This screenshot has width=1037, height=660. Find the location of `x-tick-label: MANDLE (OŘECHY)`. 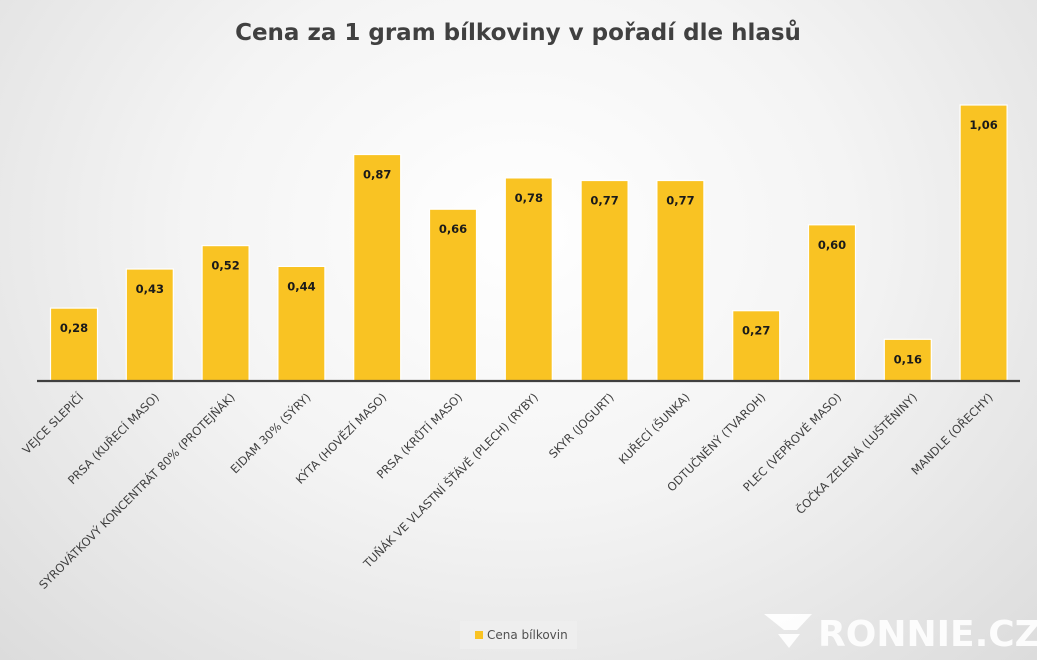

x-tick-label: MANDLE (OŘECHY) is located at coordinates (952, 434).